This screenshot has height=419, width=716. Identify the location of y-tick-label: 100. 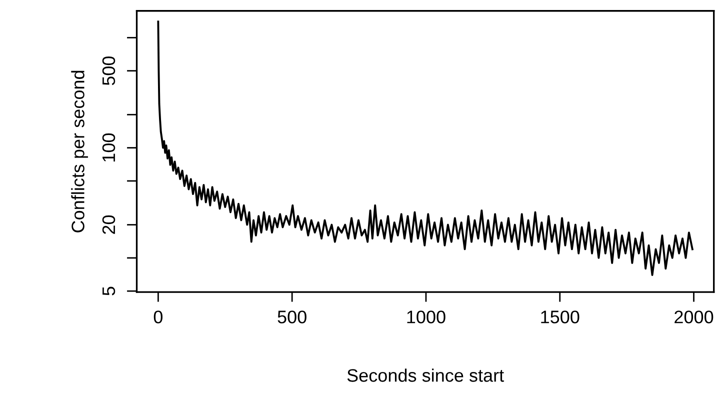
(109, 147).